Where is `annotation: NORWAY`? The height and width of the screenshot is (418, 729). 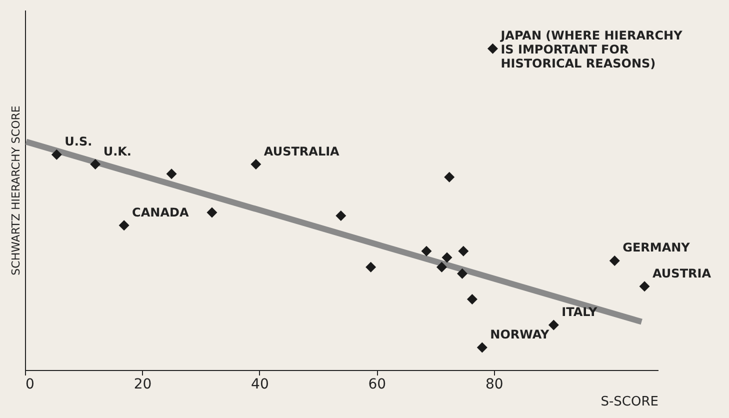 annotation: NORWAY is located at coordinates (520, 335).